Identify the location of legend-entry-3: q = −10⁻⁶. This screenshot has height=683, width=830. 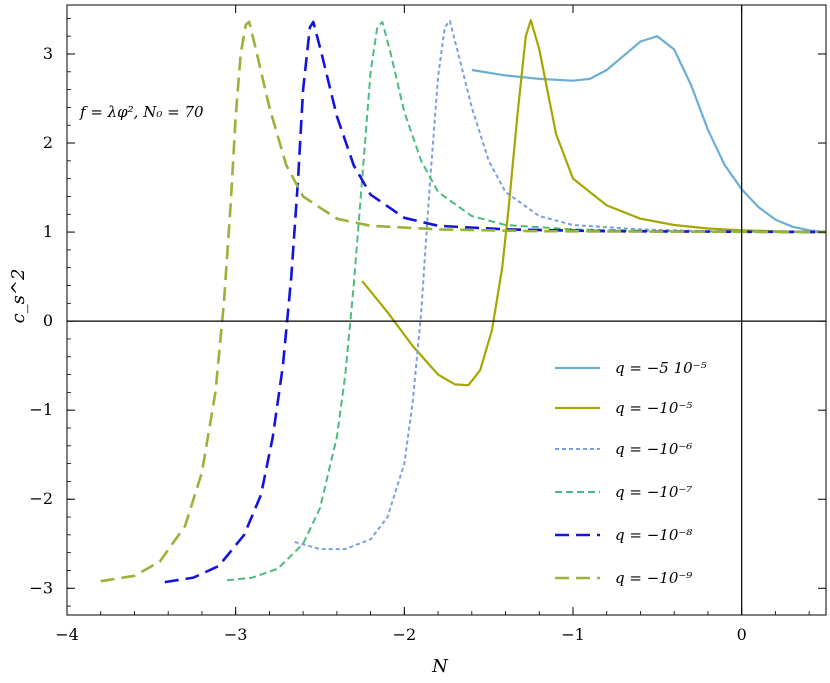
(623, 449).